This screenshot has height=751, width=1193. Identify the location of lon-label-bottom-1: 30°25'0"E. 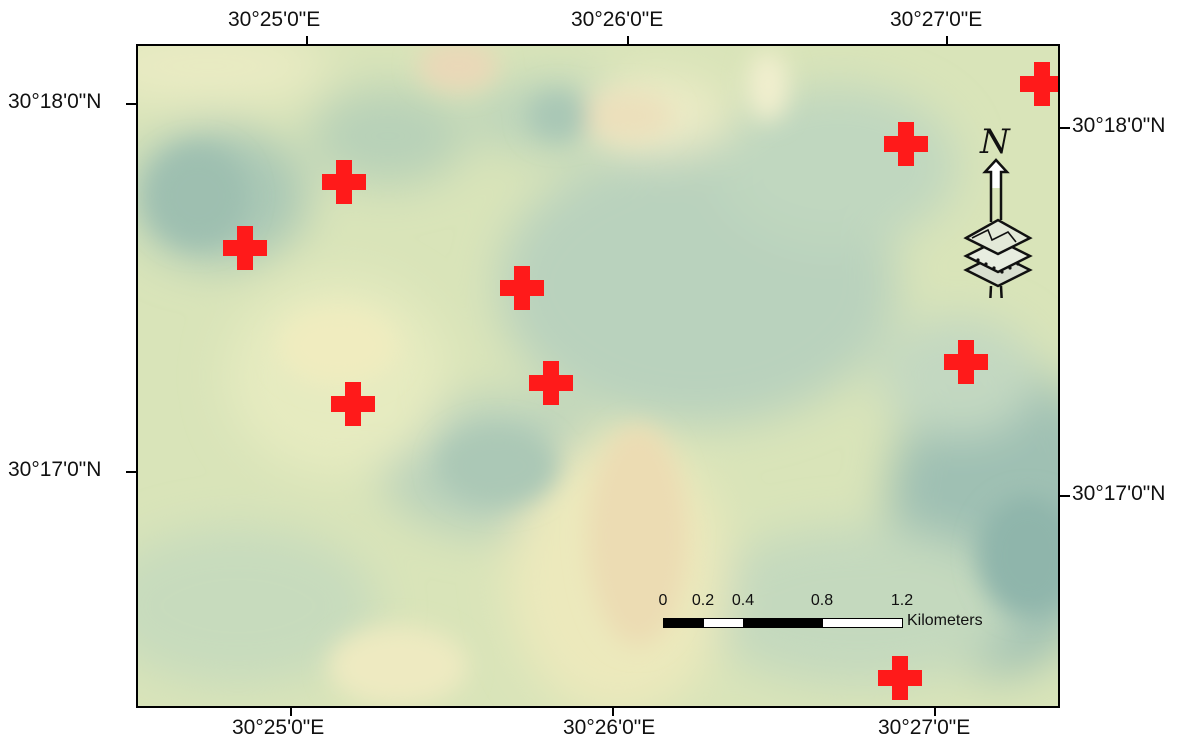
(278, 727).